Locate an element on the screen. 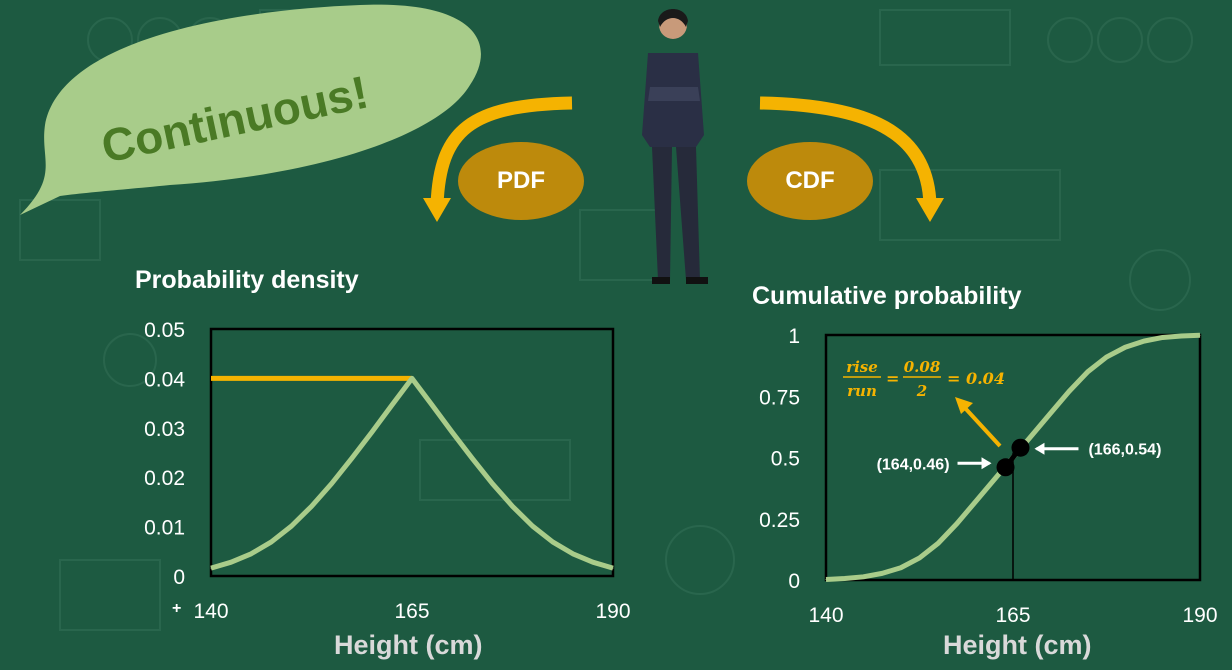 The image size is (1232, 670). cdf-y-tick-label: 0 is located at coordinates (794, 581).